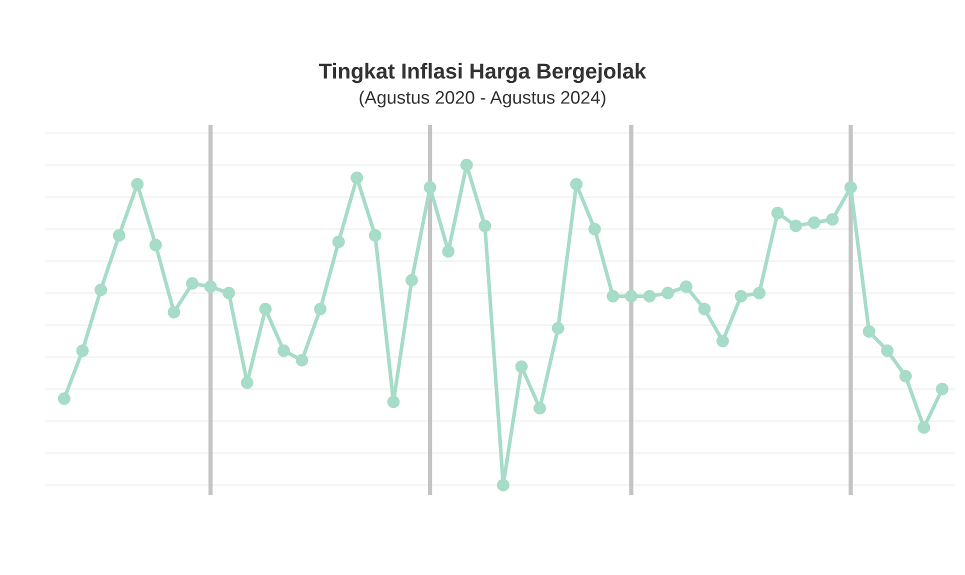 This screenshot has width=965, height=575. I want to click on chart-subtitle: (Agustus 2020 - Agustus 2024), so click(483, 99).